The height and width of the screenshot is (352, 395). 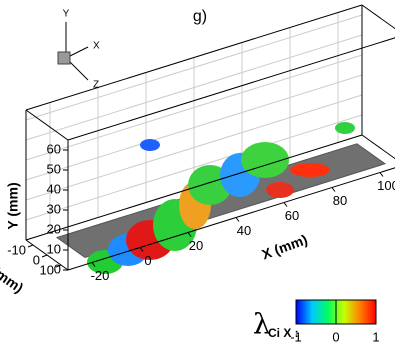 I want to click on x-tick-label: 20, so click(x=196, y=245).